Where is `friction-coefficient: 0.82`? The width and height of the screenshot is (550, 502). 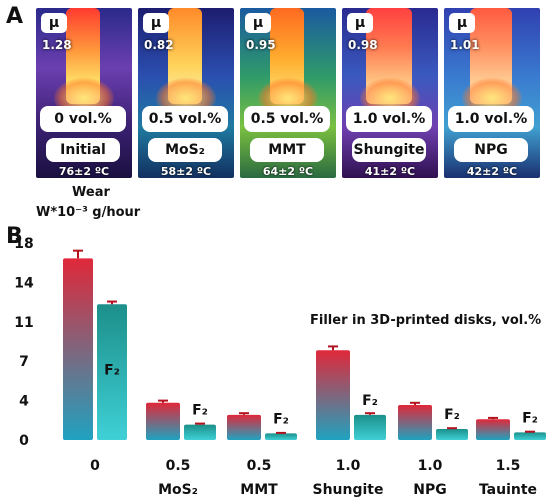 friction-coefficient: 0.82 is located at coordinates (159, 45).